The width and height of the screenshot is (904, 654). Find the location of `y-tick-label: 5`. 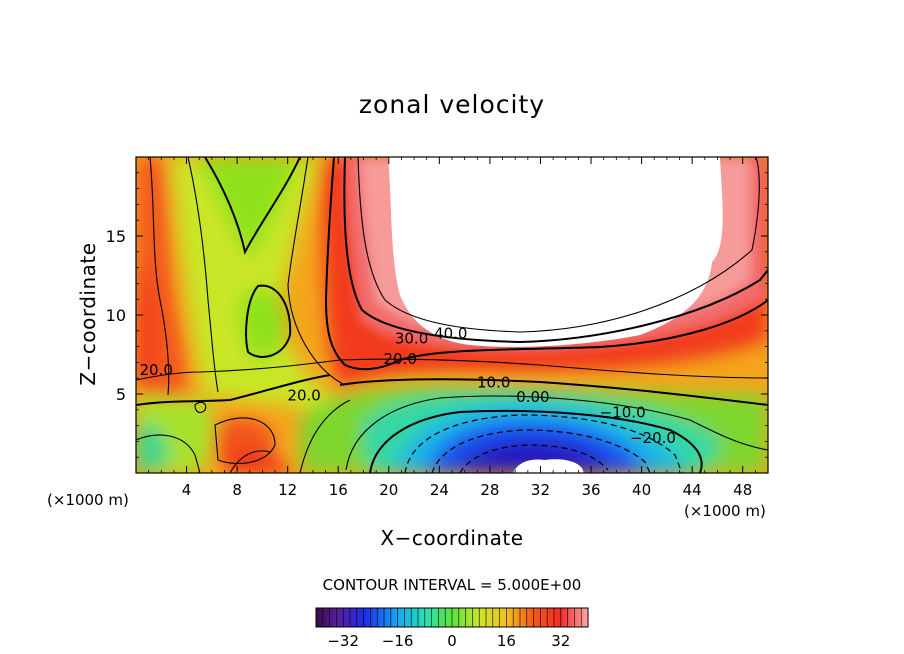

y-tick-label: 5 is located at coordinates (121, 394).